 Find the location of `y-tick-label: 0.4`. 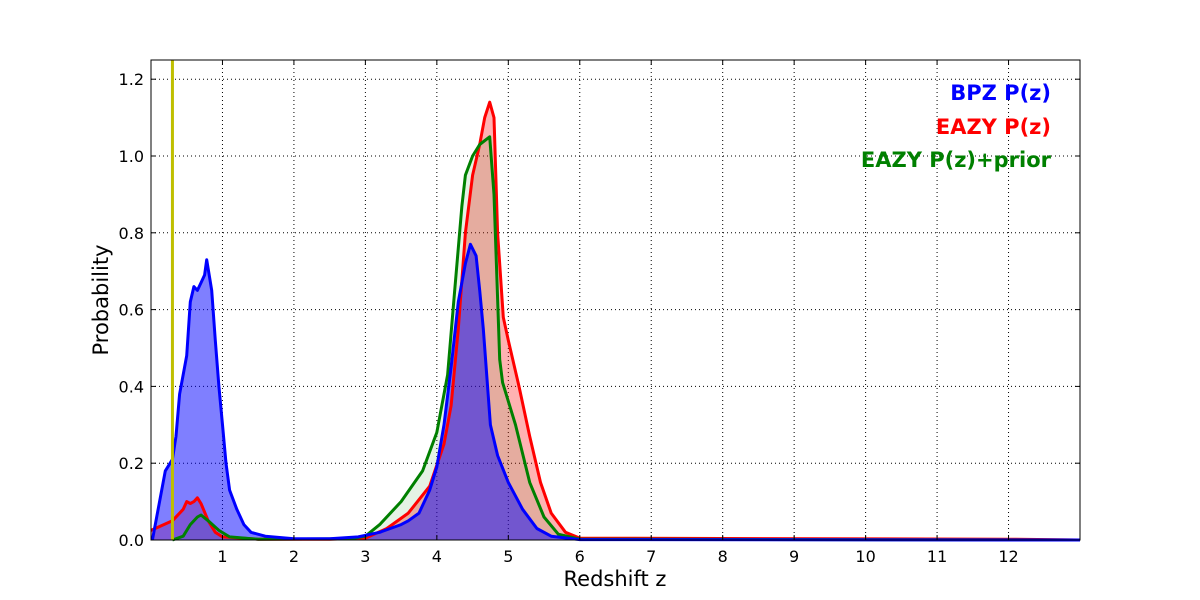

y-tick-label: 0.4 is located at coordinates (131, 386).